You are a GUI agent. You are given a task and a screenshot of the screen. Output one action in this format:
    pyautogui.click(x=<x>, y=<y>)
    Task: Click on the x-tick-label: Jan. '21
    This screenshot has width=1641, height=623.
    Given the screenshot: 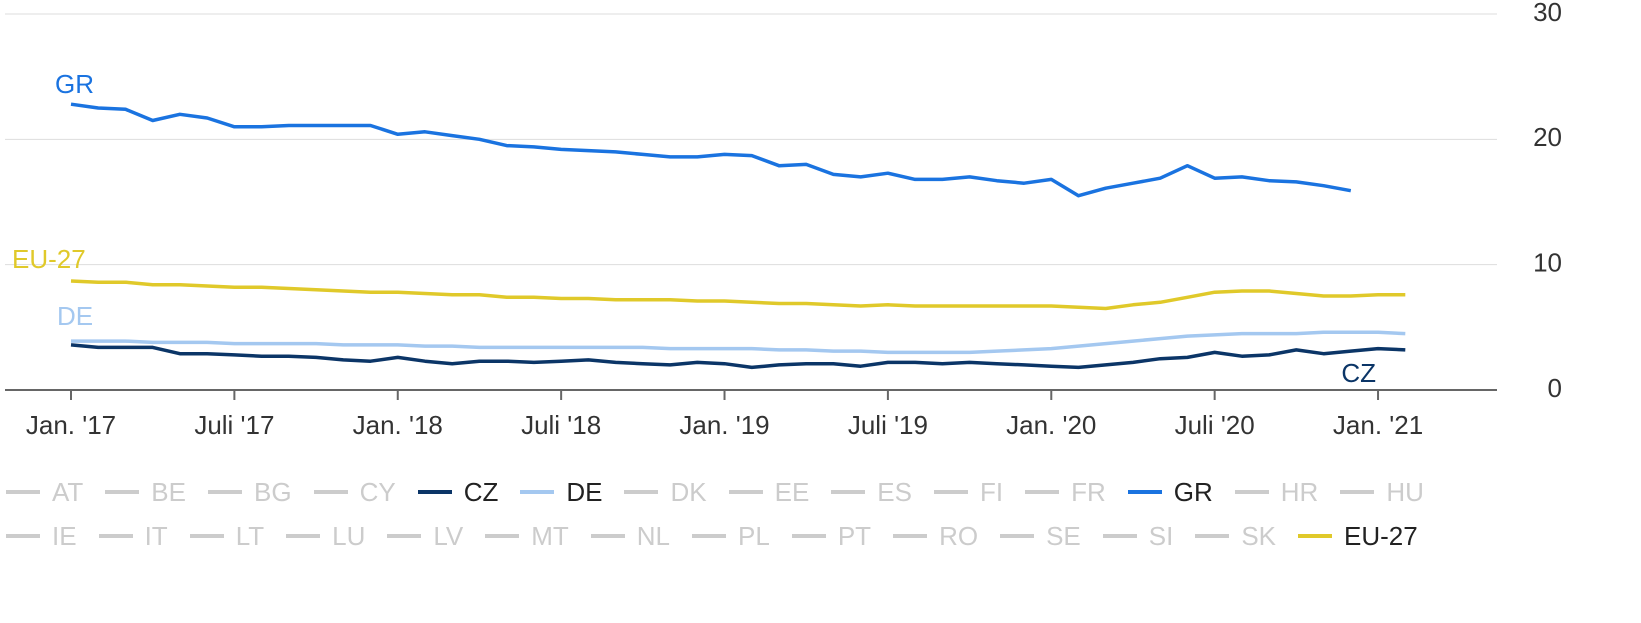 What is the action you would take?
    pyautogui.click(x=1378, y=425)
    